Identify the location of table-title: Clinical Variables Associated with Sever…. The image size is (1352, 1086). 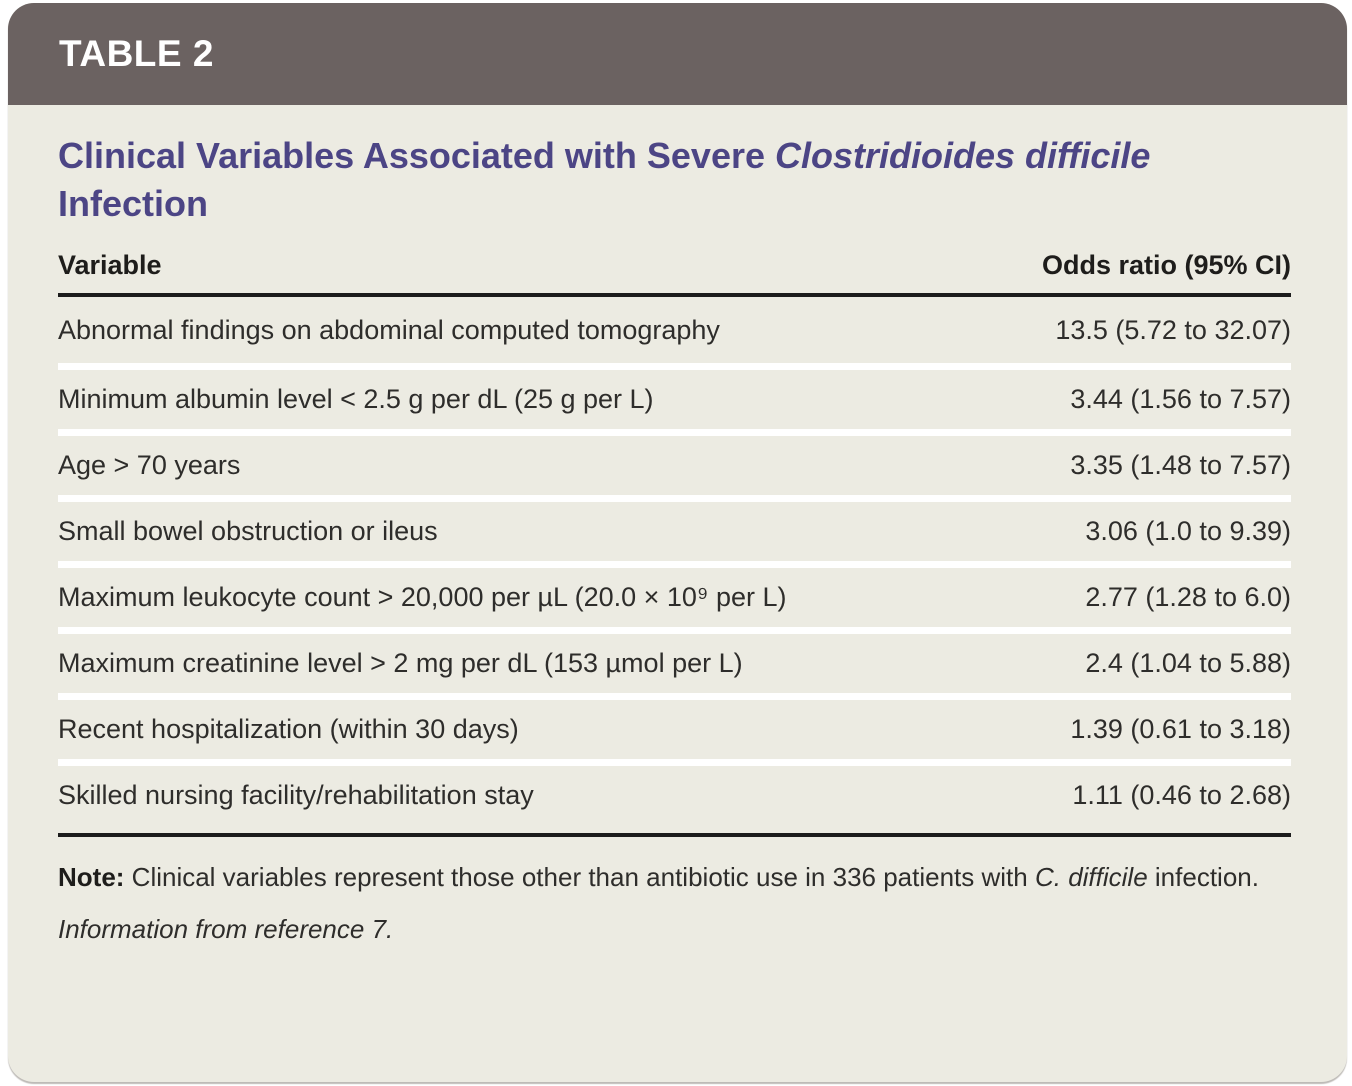
(645, 180).